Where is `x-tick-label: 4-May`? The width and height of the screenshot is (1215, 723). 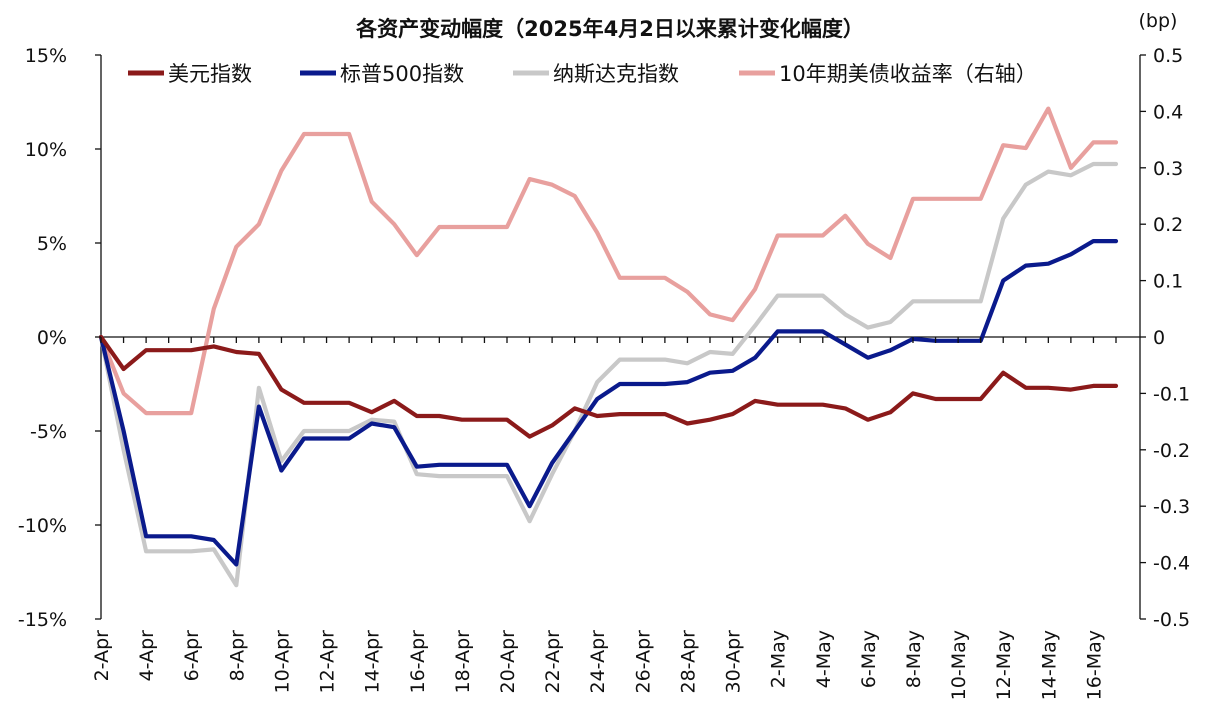 x-tick-label: 4-May is located at coordinates (824, 659).